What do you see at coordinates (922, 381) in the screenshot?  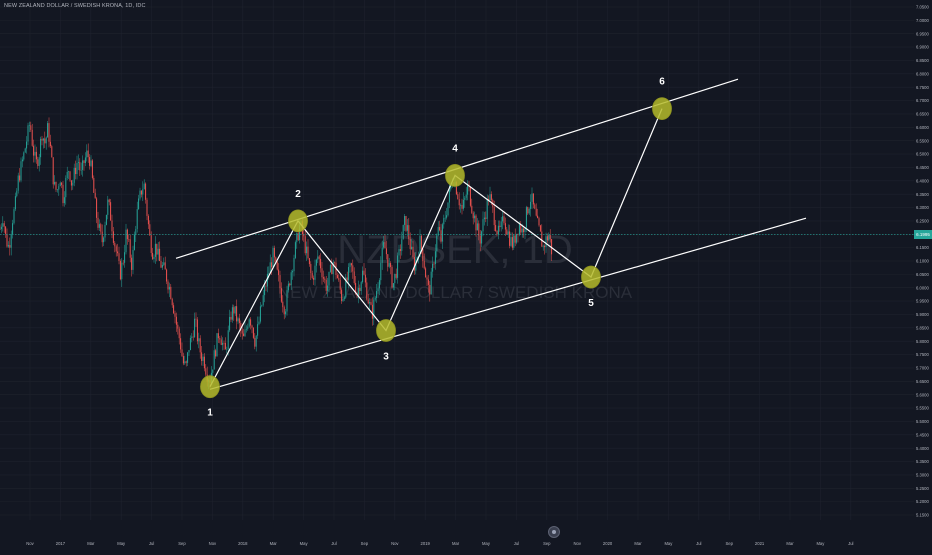 I see `price-tick-label: 5.6500` at bounding box center [922, 381].